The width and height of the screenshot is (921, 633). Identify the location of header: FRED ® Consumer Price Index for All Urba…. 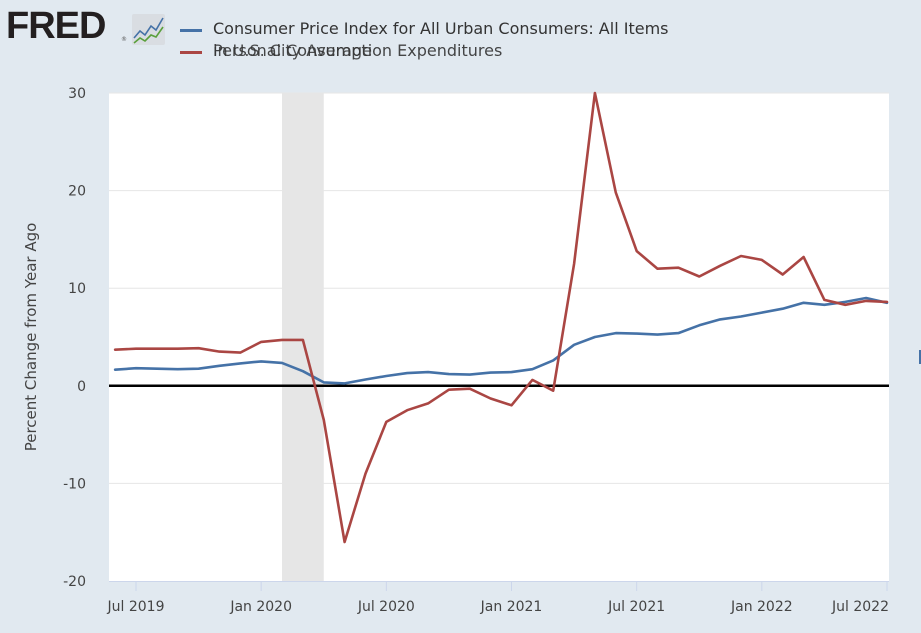
(460, 40).